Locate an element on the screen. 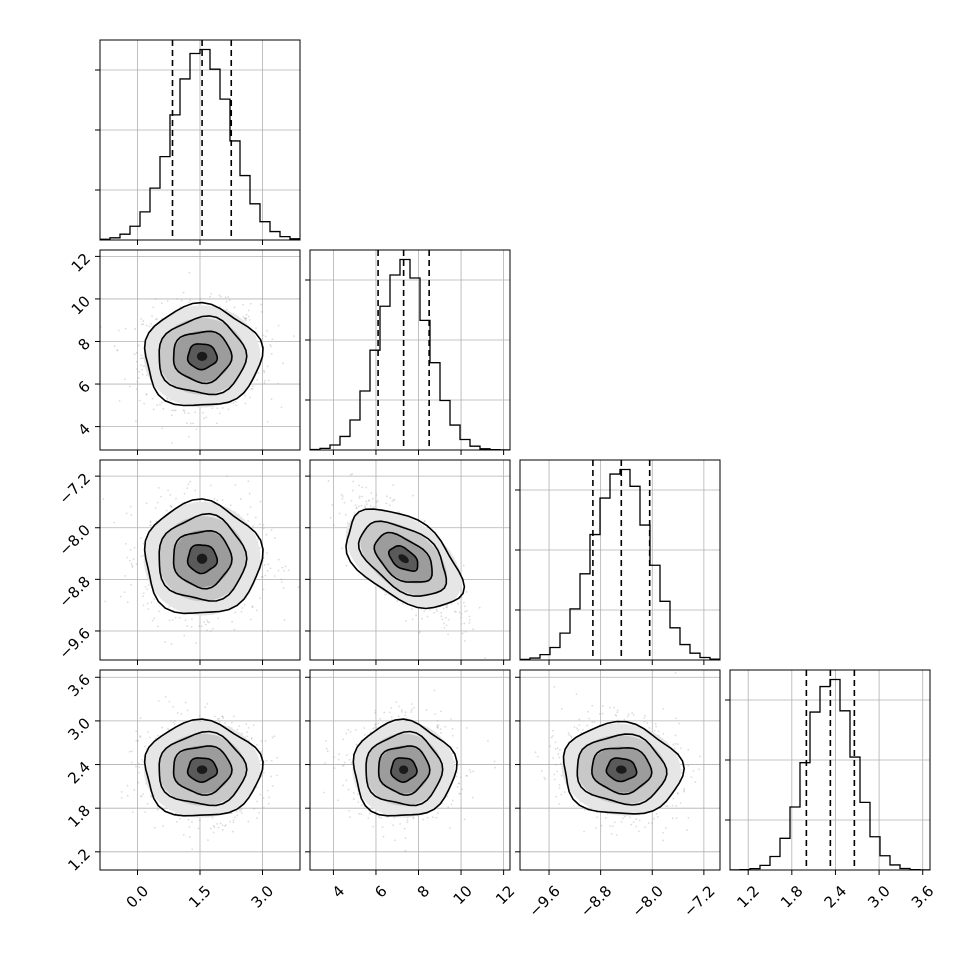 The width and height of the screenshot is (970, 970). y-tick-label: 8 is located at coordinates (84, 344).